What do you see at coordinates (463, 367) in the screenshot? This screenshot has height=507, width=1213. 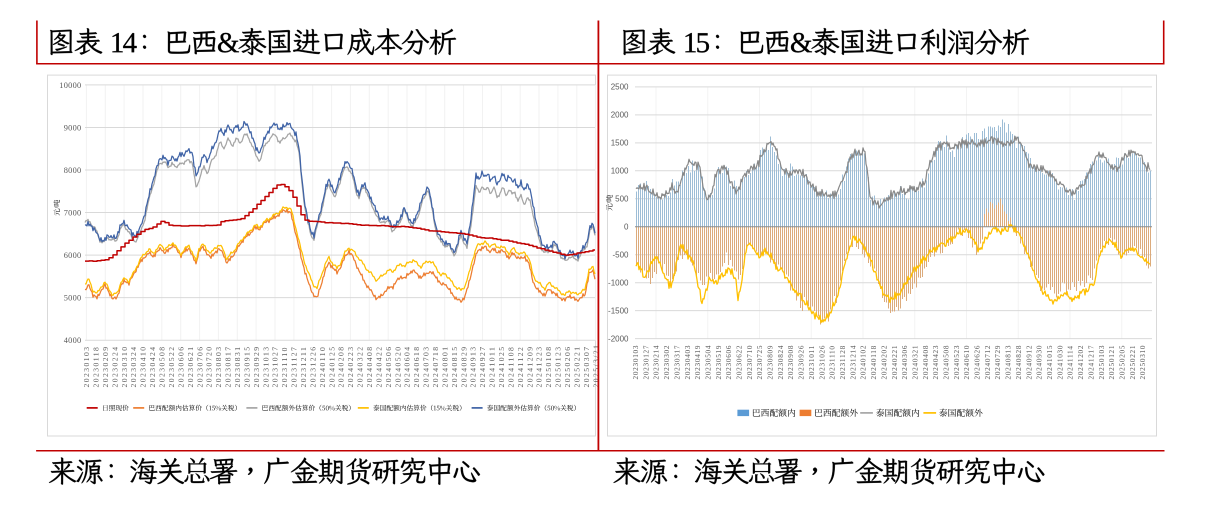 I see `svg-text: 20240829` at bounding box center [463, 367].